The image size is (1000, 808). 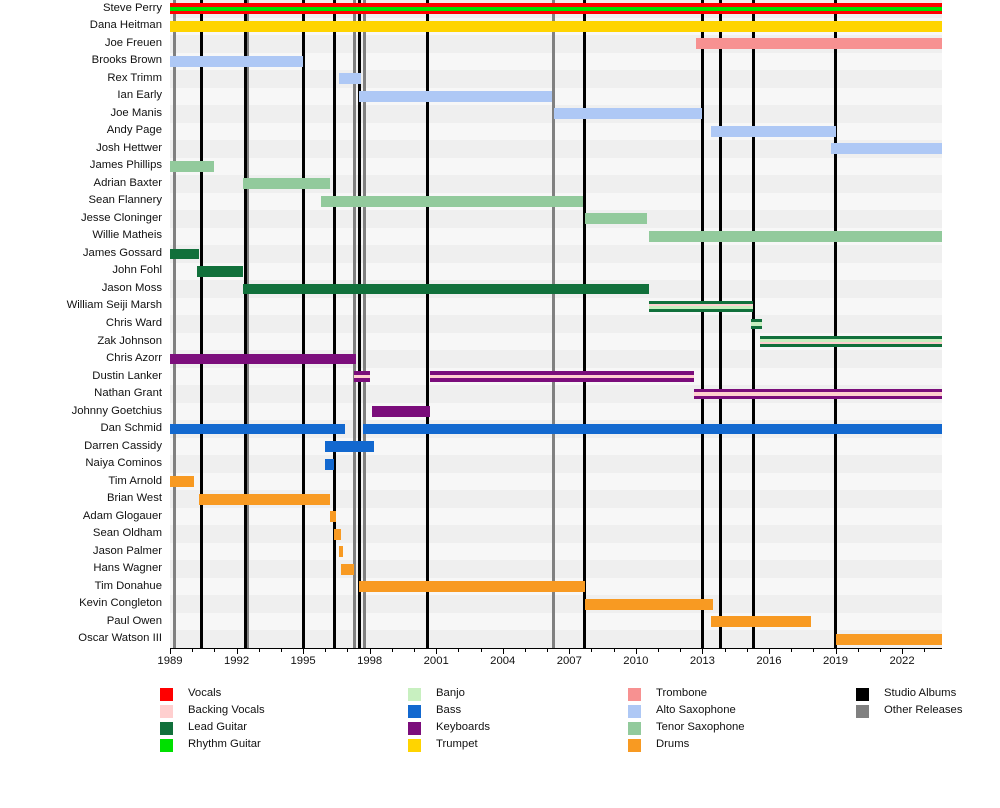 I want to click on axis-tick-label: 2019, so click(x=835, y=661).